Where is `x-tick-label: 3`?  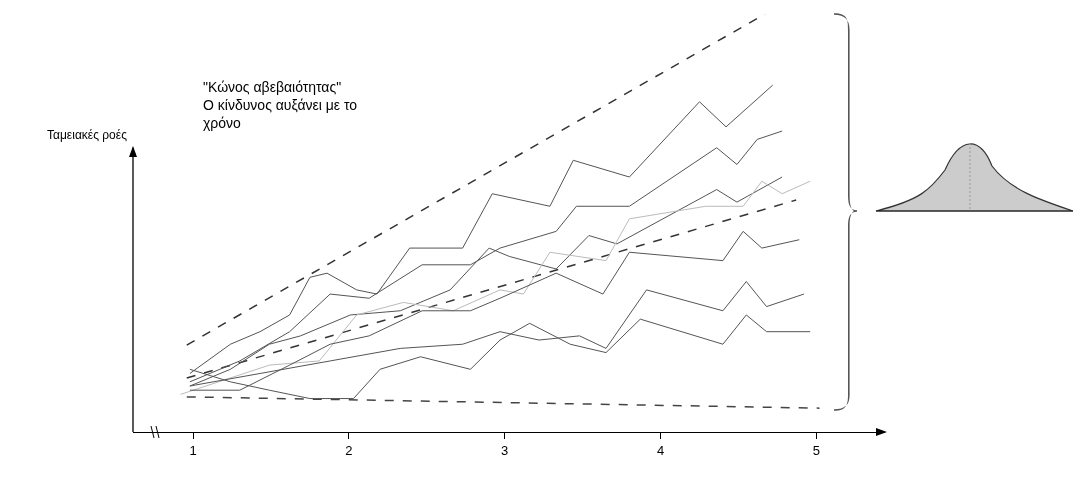 x-tick-label: 3 is located at coordinates (505, 450).